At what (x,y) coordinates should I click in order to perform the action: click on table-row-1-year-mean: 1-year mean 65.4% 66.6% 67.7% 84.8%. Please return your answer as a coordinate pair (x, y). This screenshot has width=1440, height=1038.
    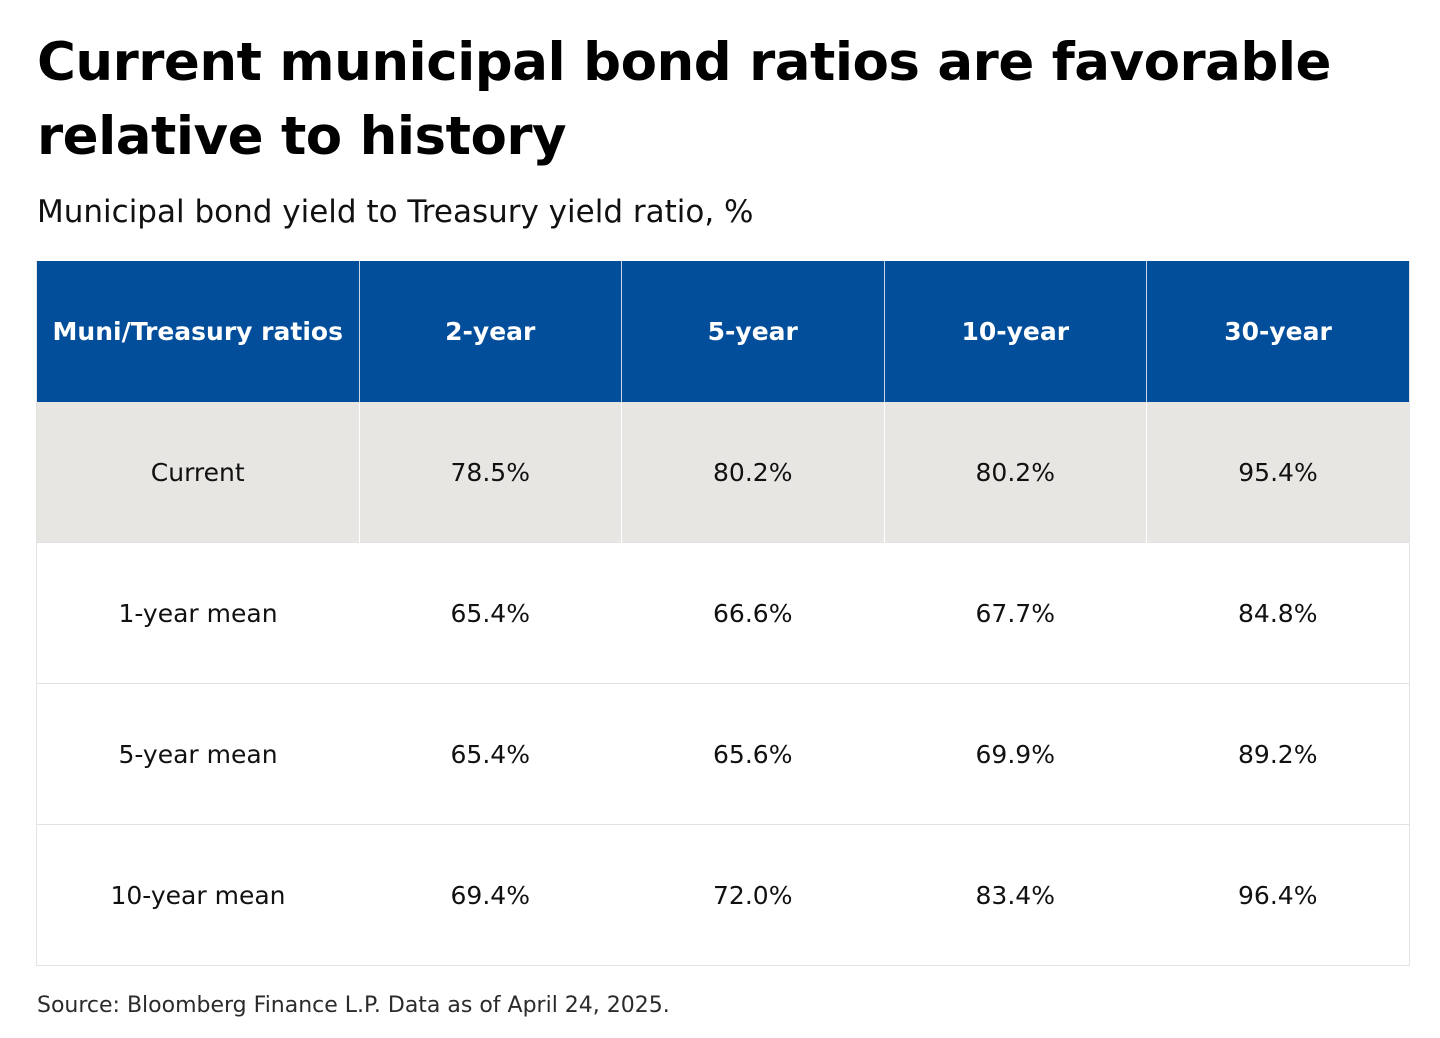
    Looking at the image, I should click on (723, 613).